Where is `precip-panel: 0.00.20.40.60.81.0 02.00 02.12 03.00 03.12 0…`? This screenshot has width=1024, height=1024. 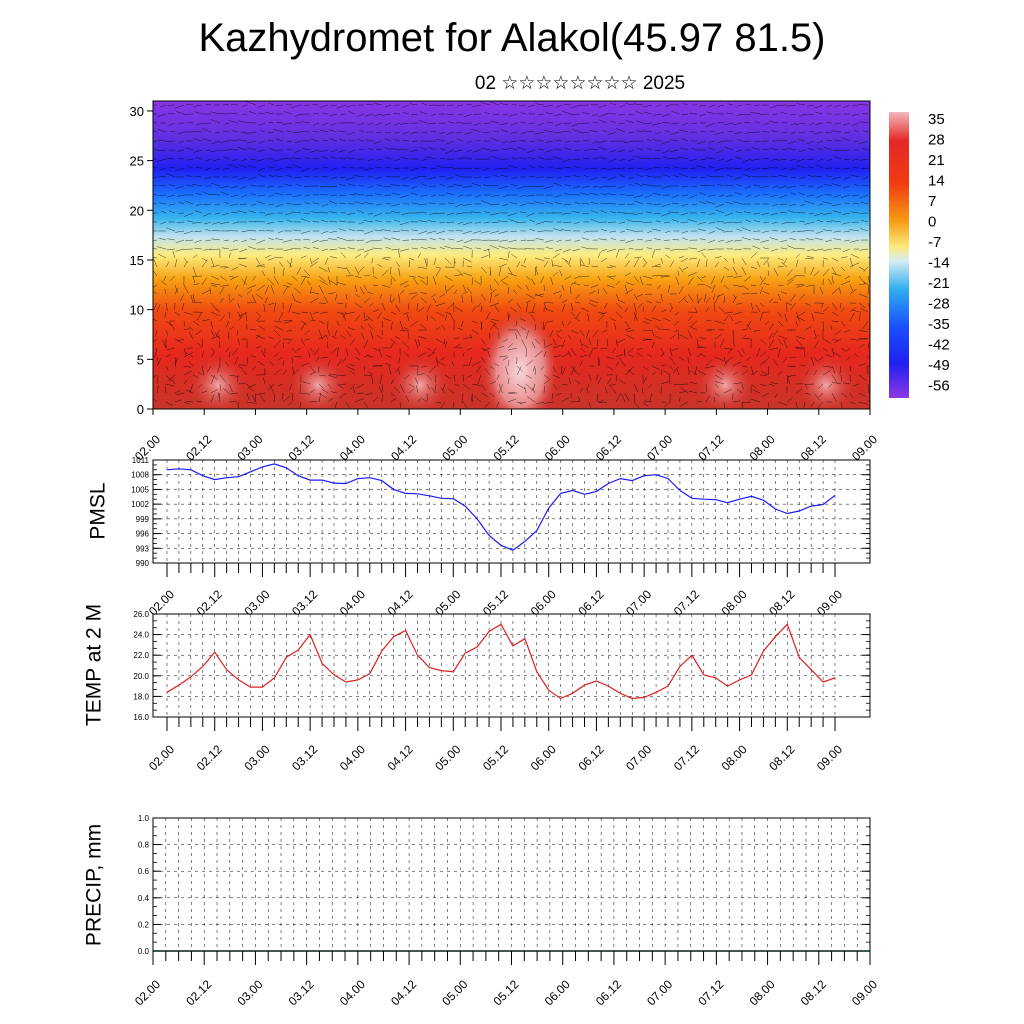
precip-panel: 0.00.20.40.60.81.0 02.00 02.12 03.00 03.12 0… is located at coordinates (482, 911).